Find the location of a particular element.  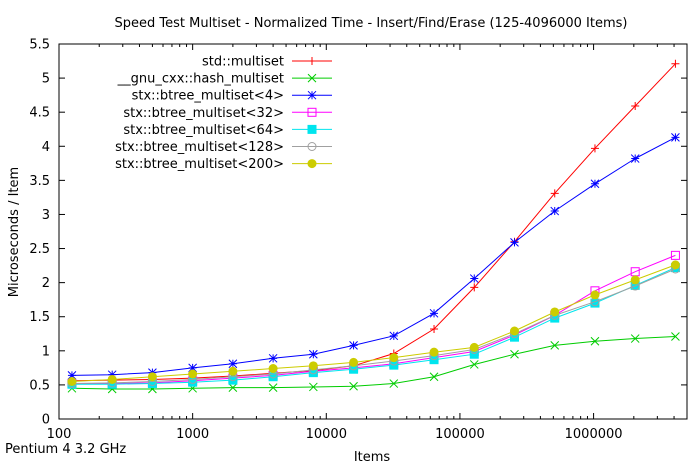

legend-label: __gnu_cxx::hash_multiset is located at coordinates (200, 79).